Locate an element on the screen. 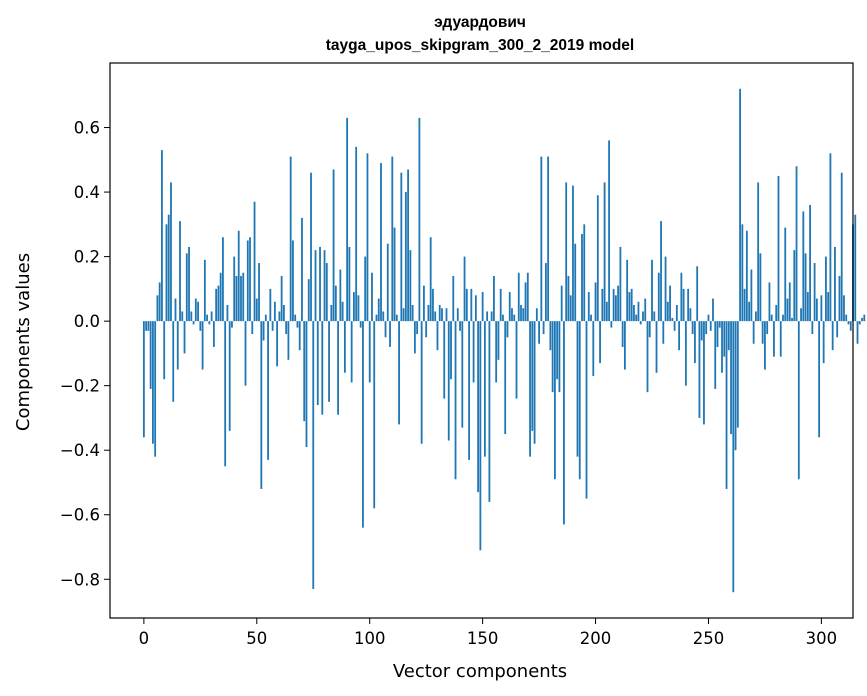 Image resolution: width=867 pixels, height=696 pixels. x-tick-label: 200 is located at coordinates (596, 638).